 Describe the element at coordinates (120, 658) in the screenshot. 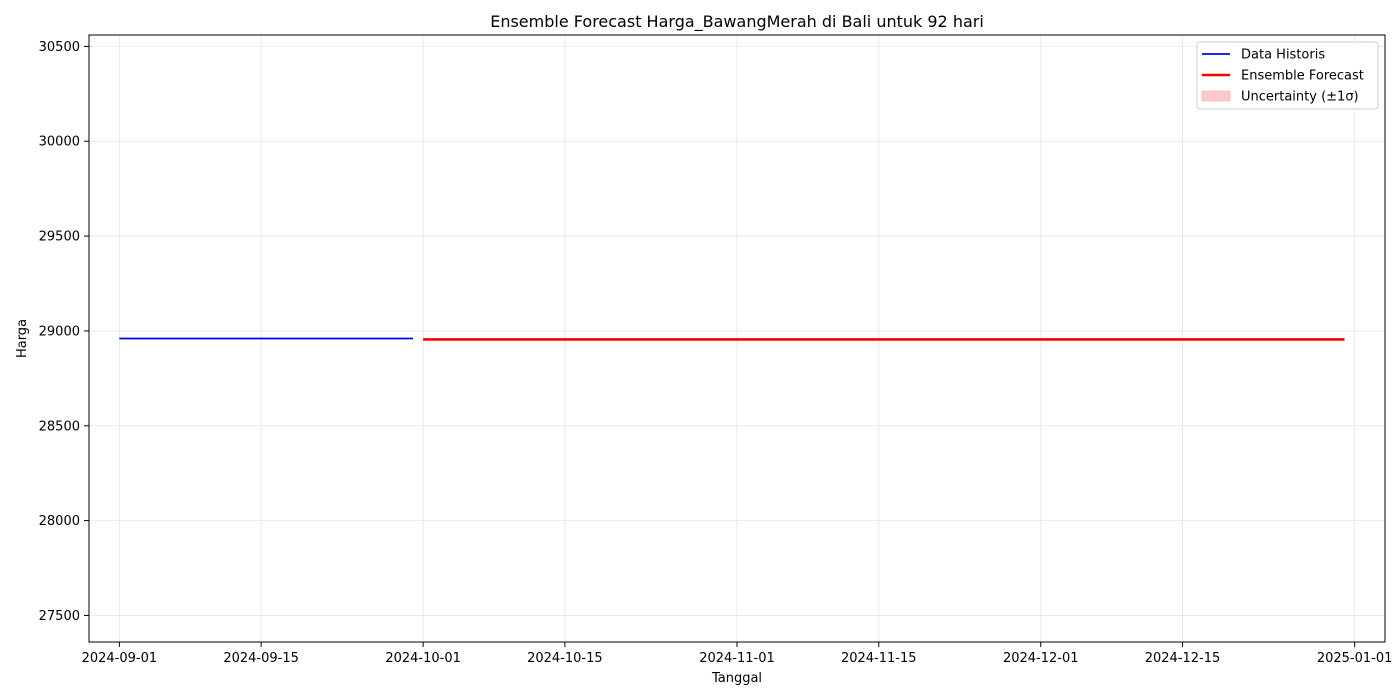

I see `x-tick-label: 2024-09-01` at that location.